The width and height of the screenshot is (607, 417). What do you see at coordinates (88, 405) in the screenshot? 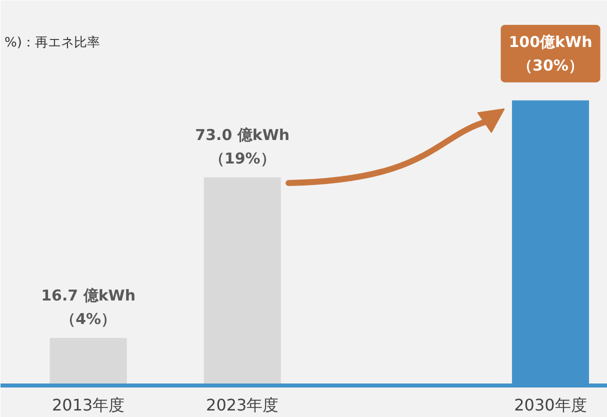
I see `x-tick-label: 2013年度` at bounding box center [88, 405].